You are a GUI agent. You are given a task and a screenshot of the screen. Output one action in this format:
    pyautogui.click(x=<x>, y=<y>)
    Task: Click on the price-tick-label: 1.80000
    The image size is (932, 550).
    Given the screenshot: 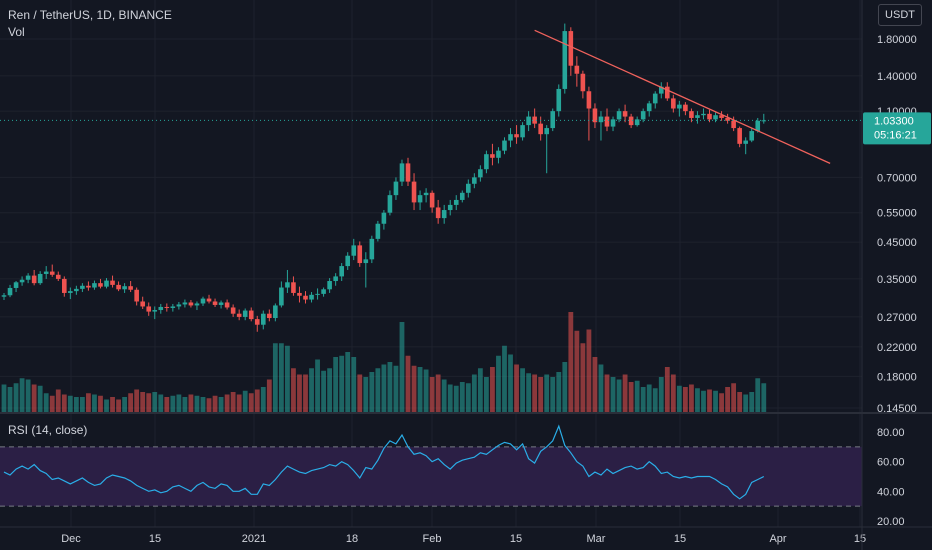 What is the action you would take?
    pyautogui.click(x=897, y=40)
    